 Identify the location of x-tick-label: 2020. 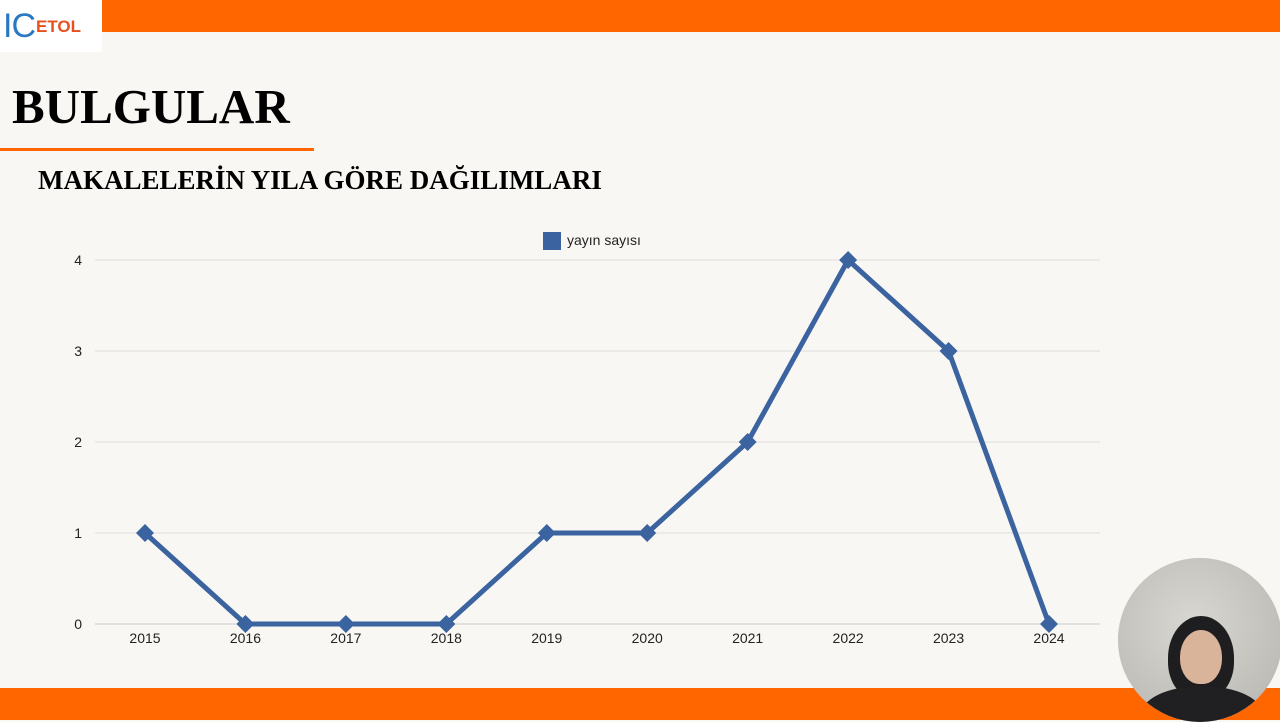
(647, 638).